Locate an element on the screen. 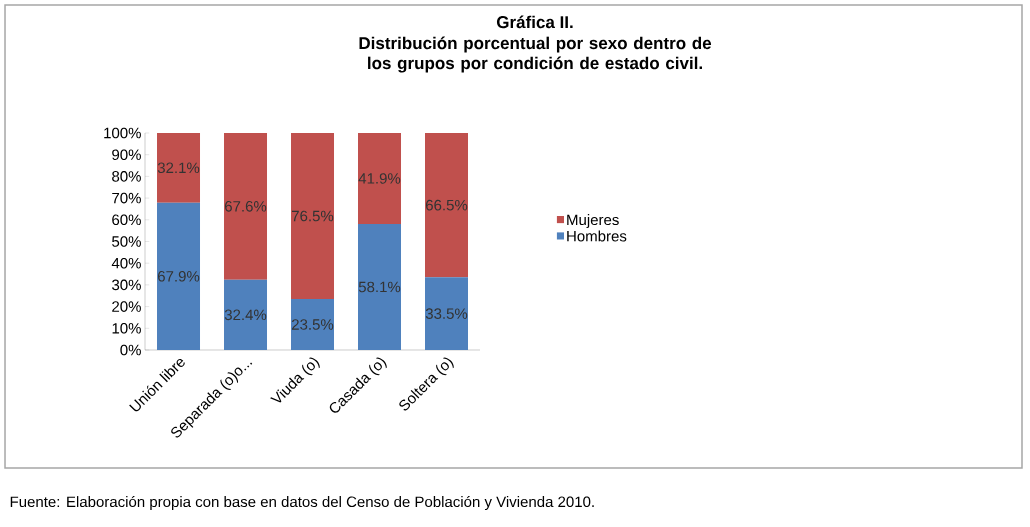 This screenshot has height=527, width=1030. legend-label: Hombres is located at coordinates (597, 236).